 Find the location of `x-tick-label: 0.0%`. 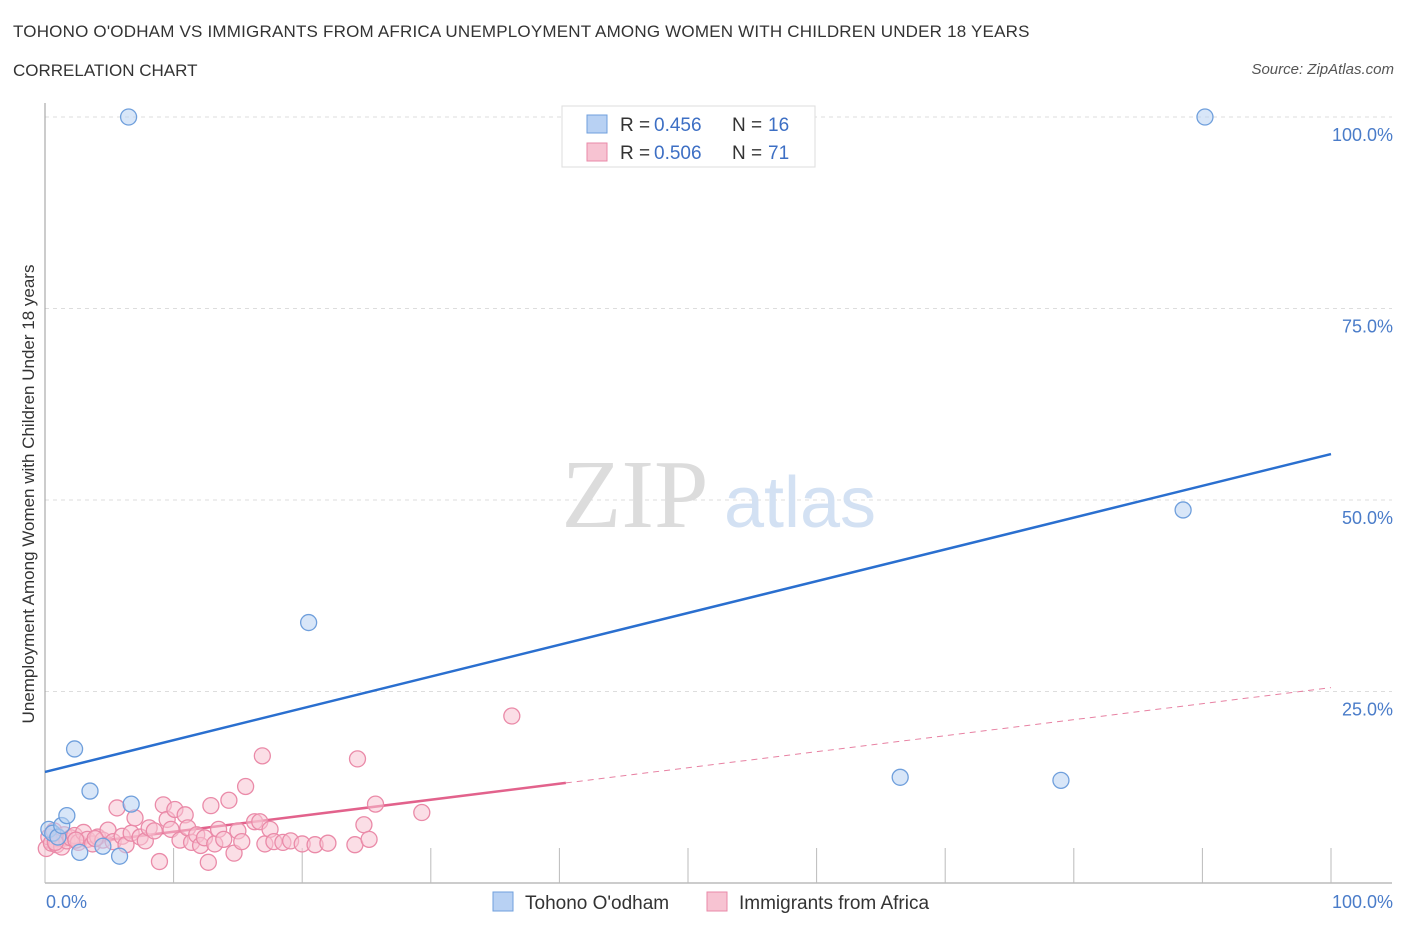

x-tick-label: 0.0% is located at coordinates (66, 902).